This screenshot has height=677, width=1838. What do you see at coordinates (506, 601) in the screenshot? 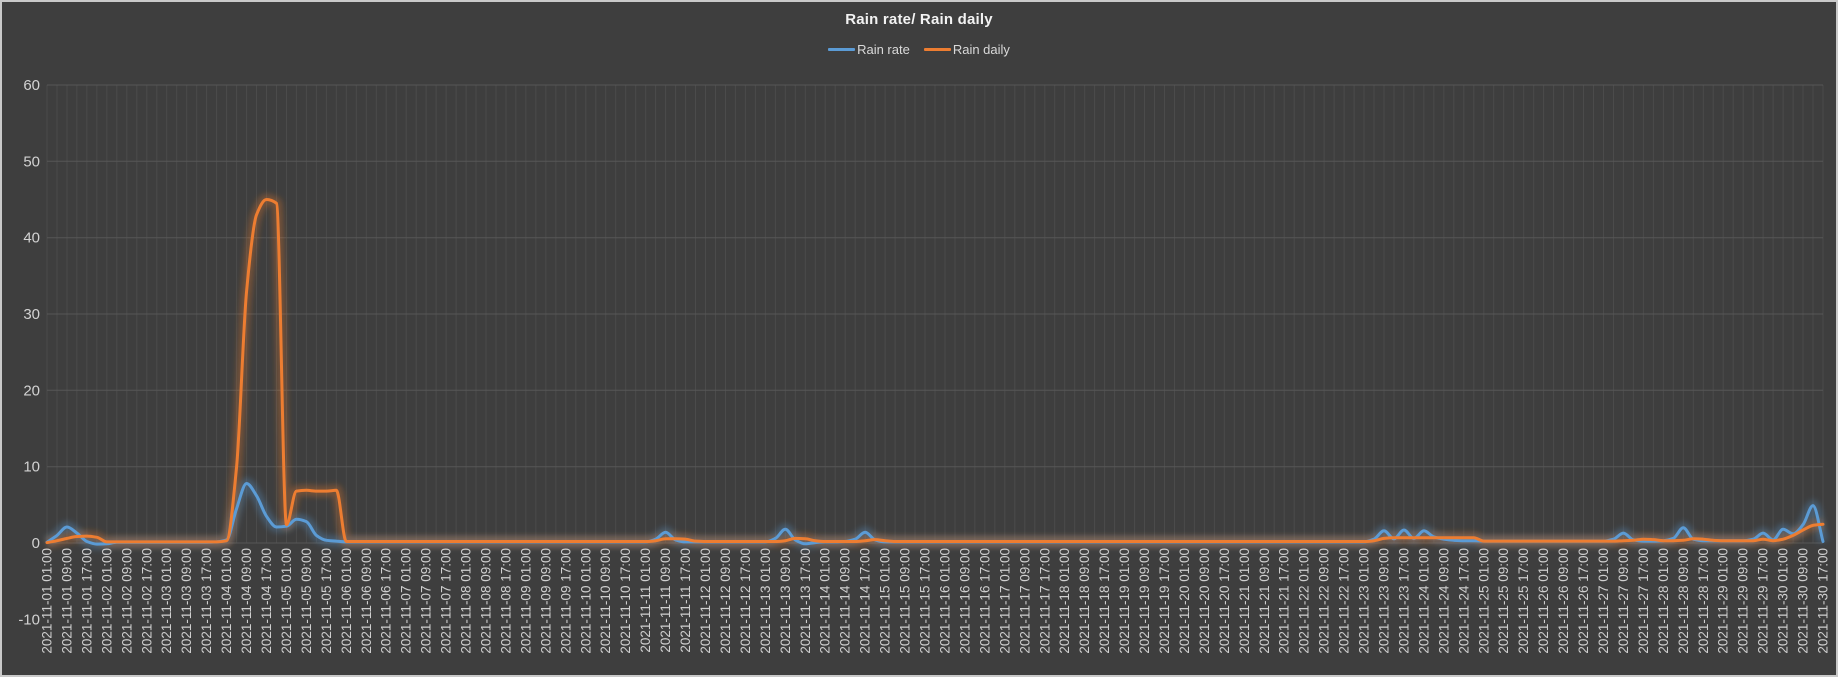
I see `x-axis-tick-label: 2021-11-08 17:00` at bounding box center [506, 601].